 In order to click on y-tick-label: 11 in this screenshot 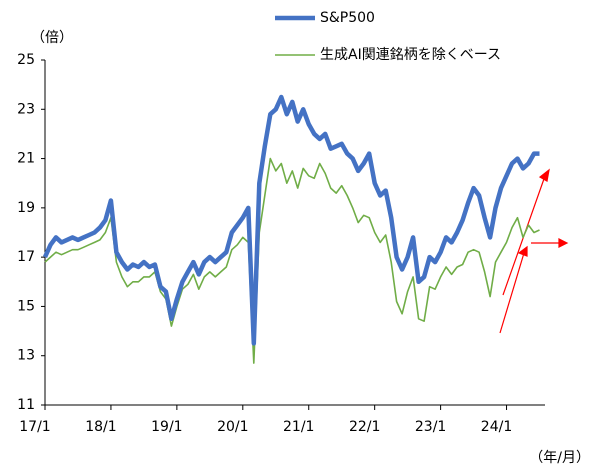, I will do `click(26, 405)`.